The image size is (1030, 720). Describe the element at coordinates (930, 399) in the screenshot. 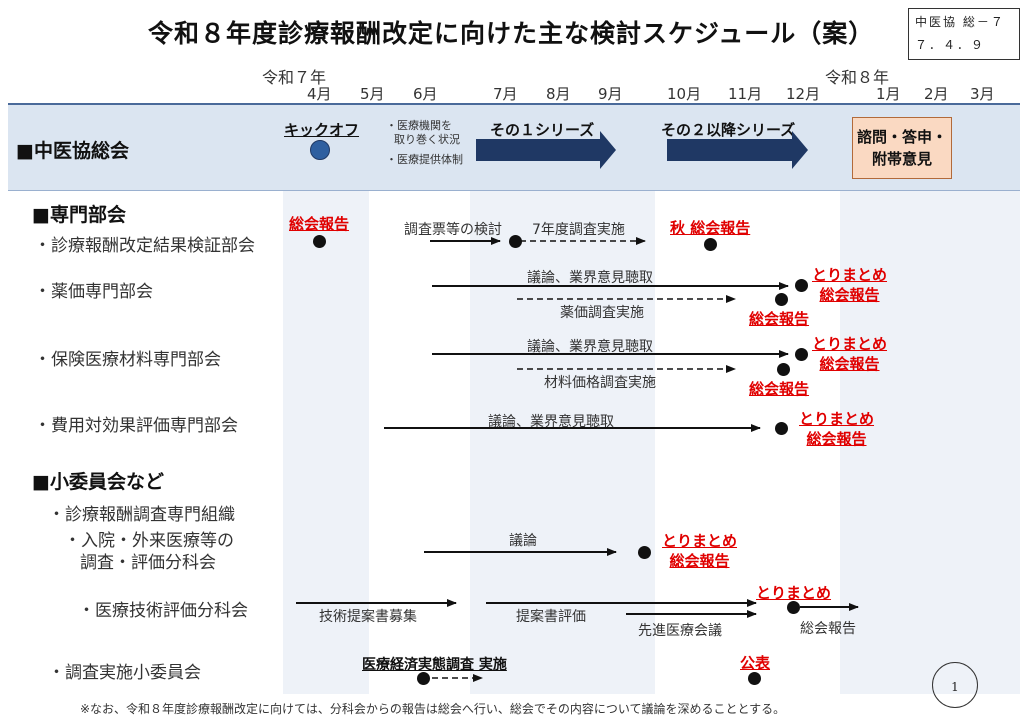

I see `column-band-jan-mar` at that location.